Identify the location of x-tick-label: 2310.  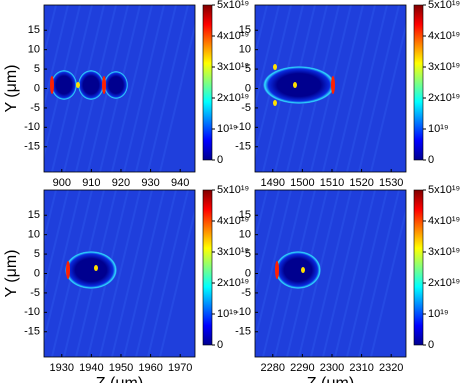
(361, 368).